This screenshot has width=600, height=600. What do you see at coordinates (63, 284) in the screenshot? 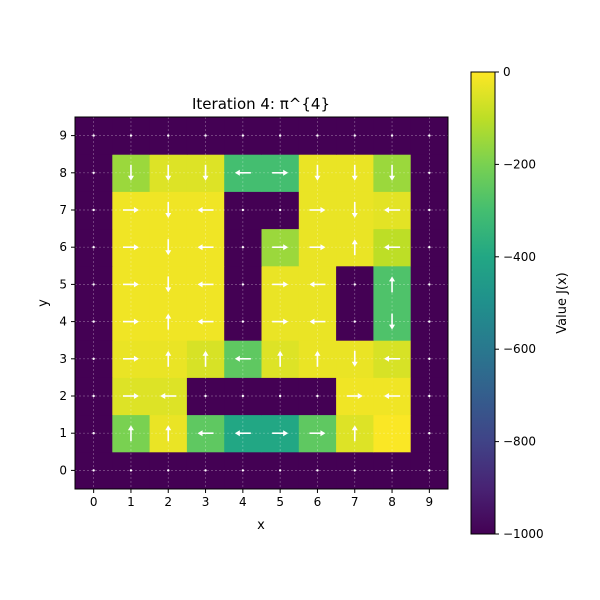
I see `y-tick-label: 5` at bounding box center [63, 284].